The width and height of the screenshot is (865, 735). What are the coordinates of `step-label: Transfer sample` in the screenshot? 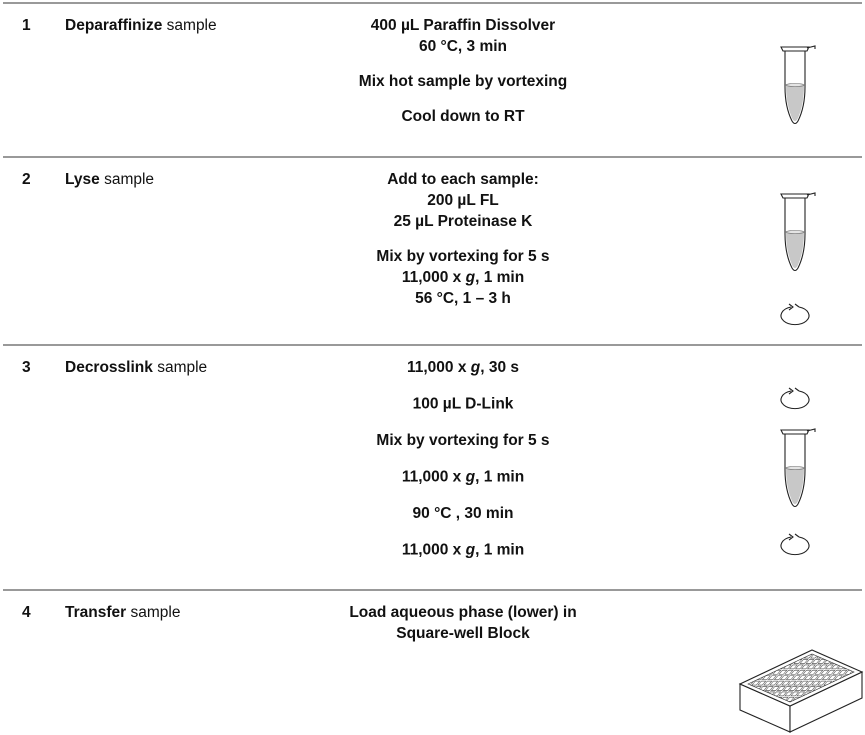 It's located at (122, 612).